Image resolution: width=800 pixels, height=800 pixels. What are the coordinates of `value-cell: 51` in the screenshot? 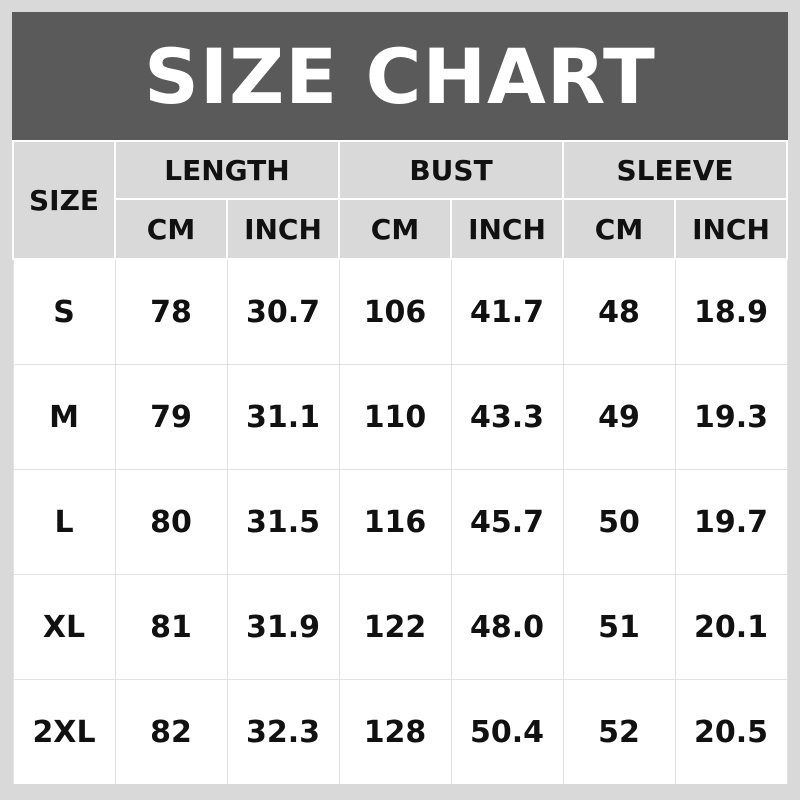 It's located at (619, 627).